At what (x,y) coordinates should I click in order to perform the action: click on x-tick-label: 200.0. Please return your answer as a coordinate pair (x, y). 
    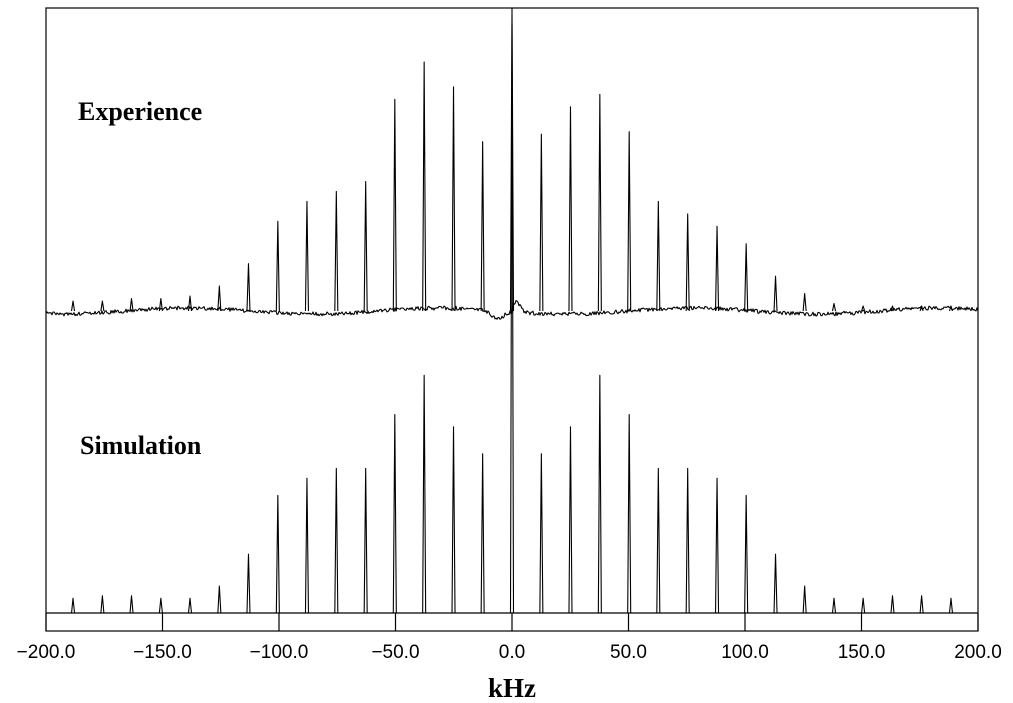
    Looking at the image, I should click on (978, 652).